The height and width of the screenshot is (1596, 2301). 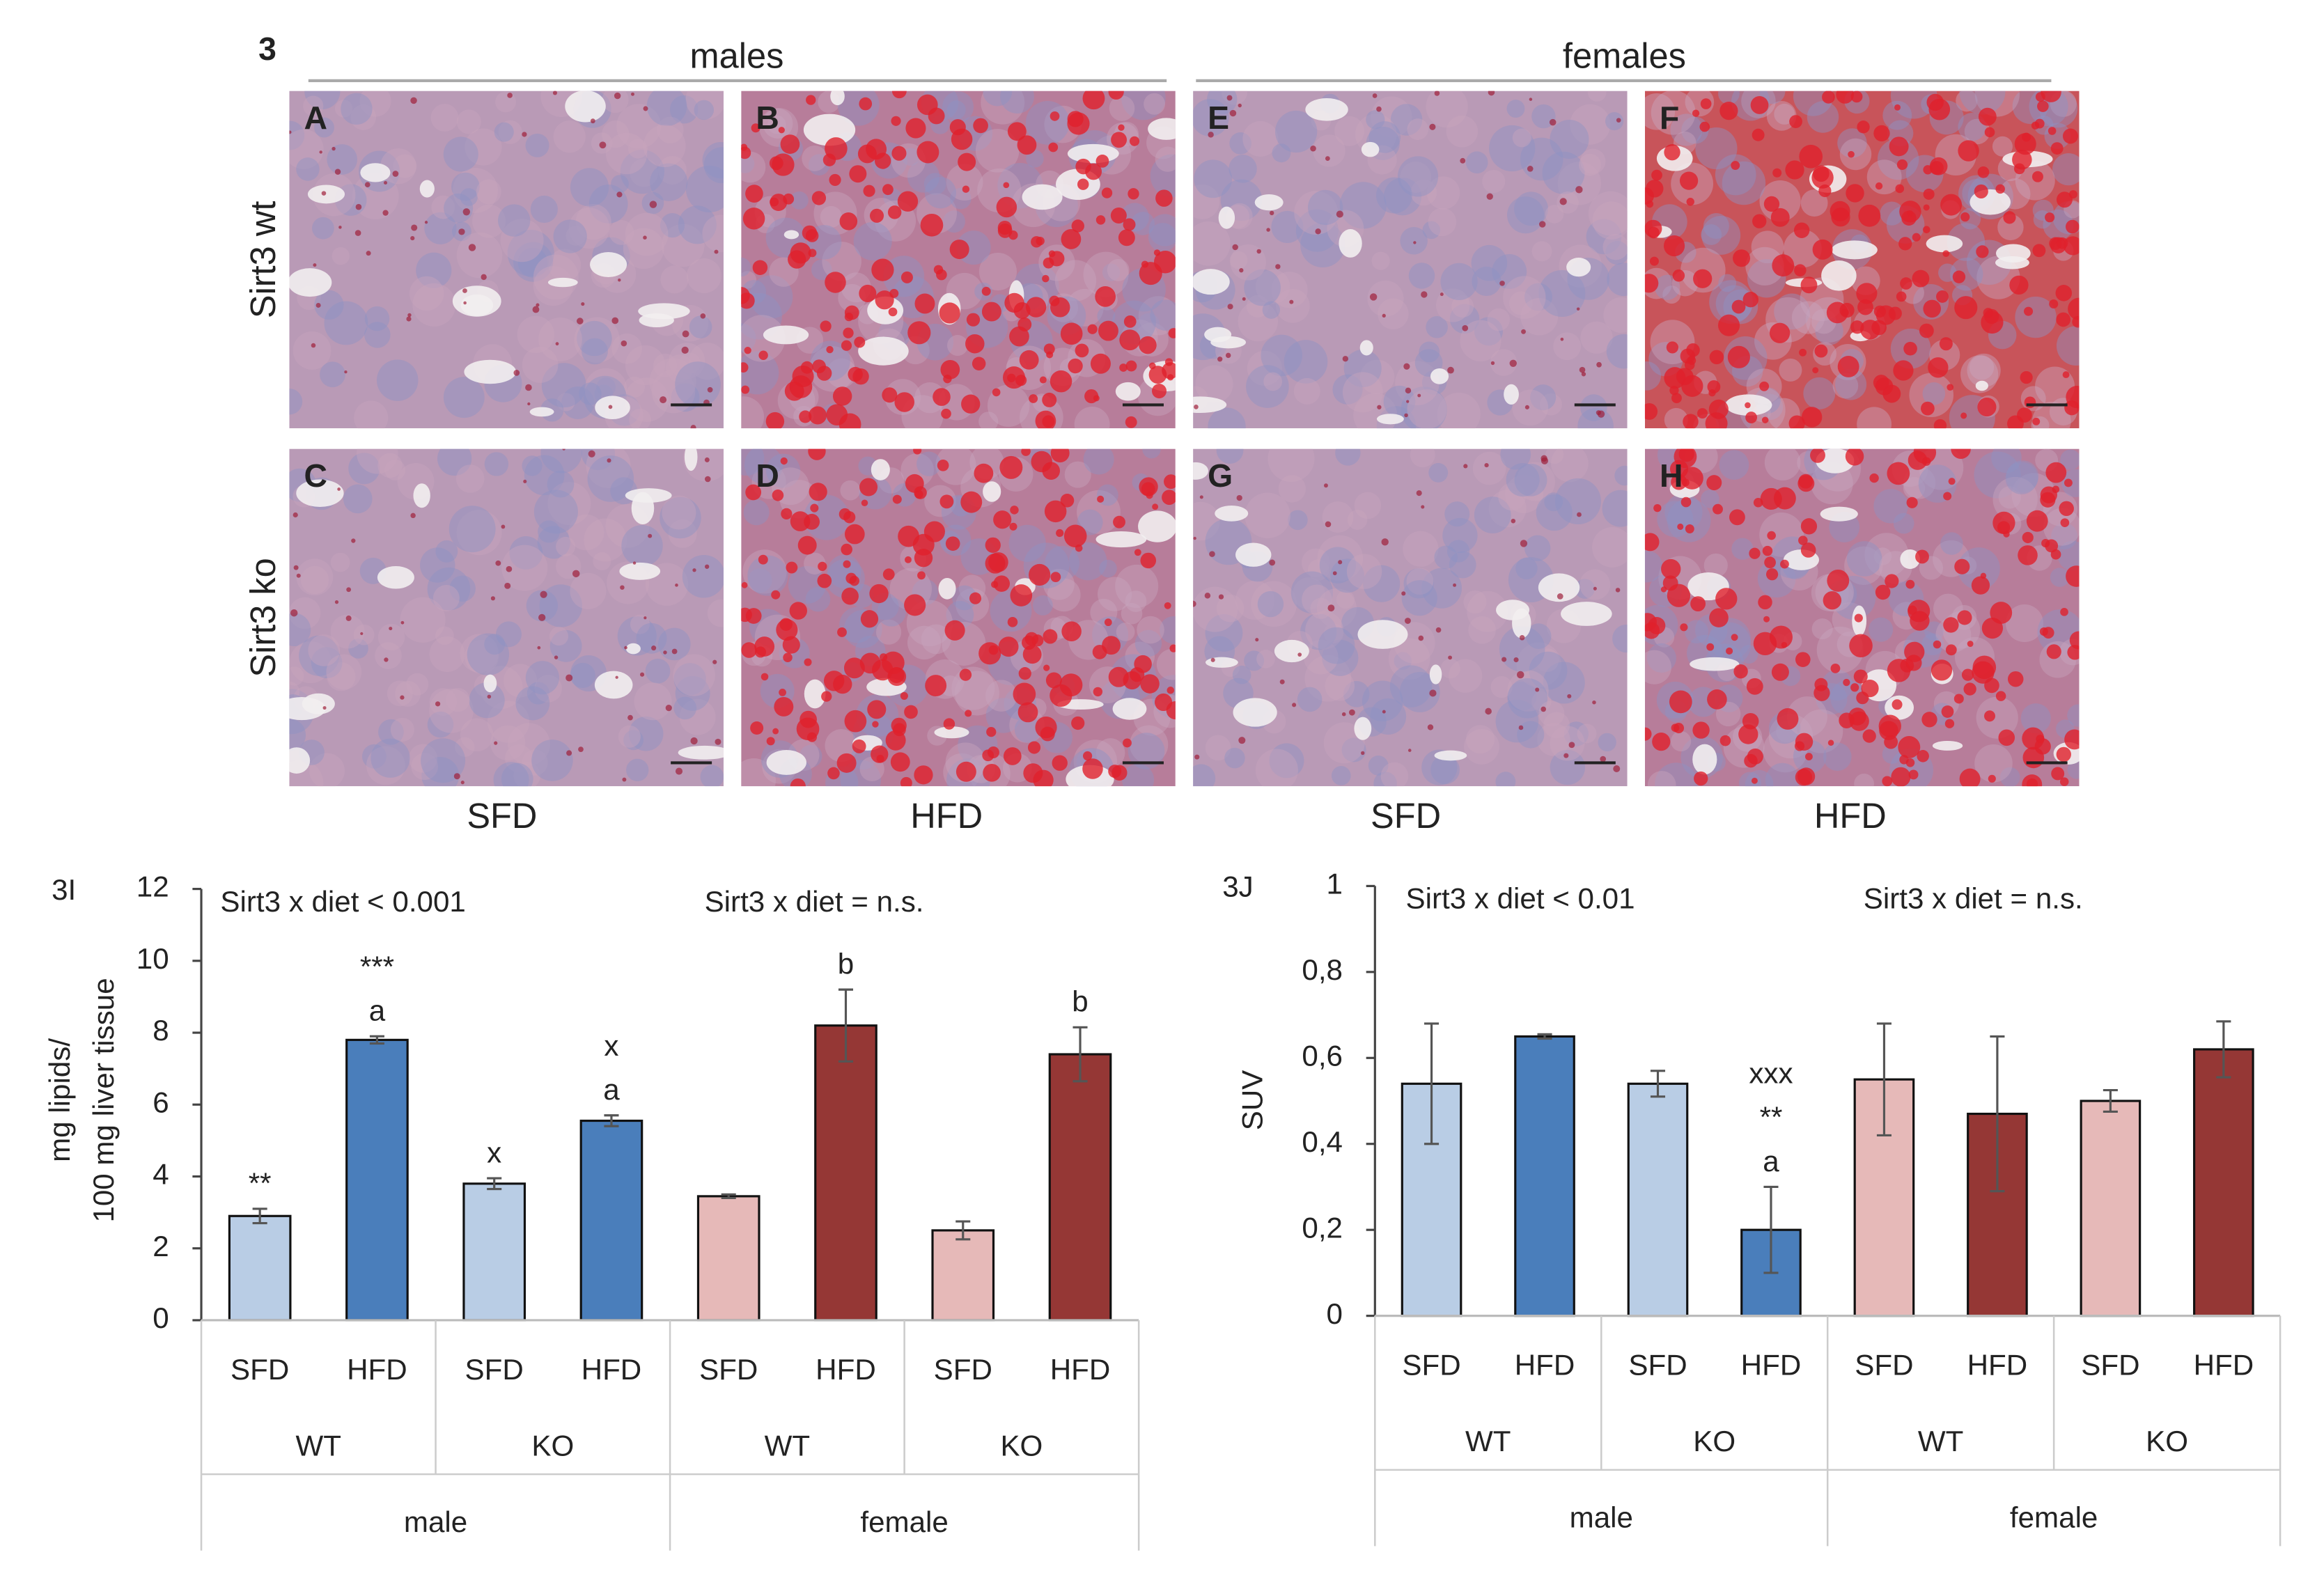 I want to click on bar, so click(x=611, y=1220).